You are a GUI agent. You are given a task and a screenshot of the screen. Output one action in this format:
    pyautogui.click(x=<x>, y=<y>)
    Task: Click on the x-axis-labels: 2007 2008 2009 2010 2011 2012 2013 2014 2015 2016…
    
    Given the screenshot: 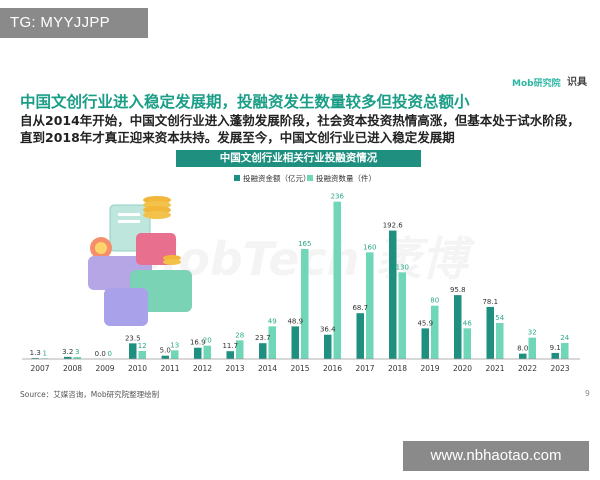 What is the action you would take?
    pyautogui.click(x=299, y=368)
    